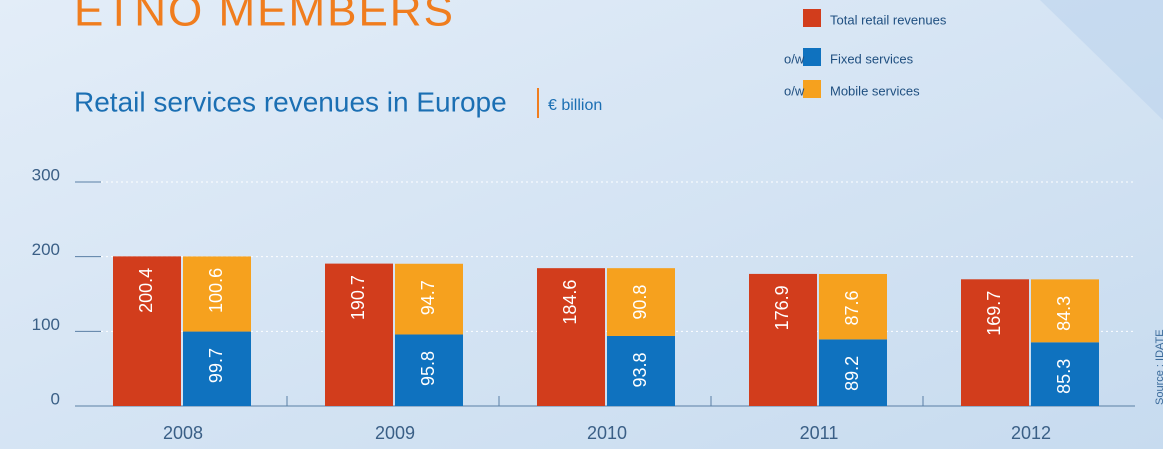 The image size is (1163, 449). Describe the element at coordinates (1031, 433) in the screenshot. I see `x-tick-label: 2012` at that location.